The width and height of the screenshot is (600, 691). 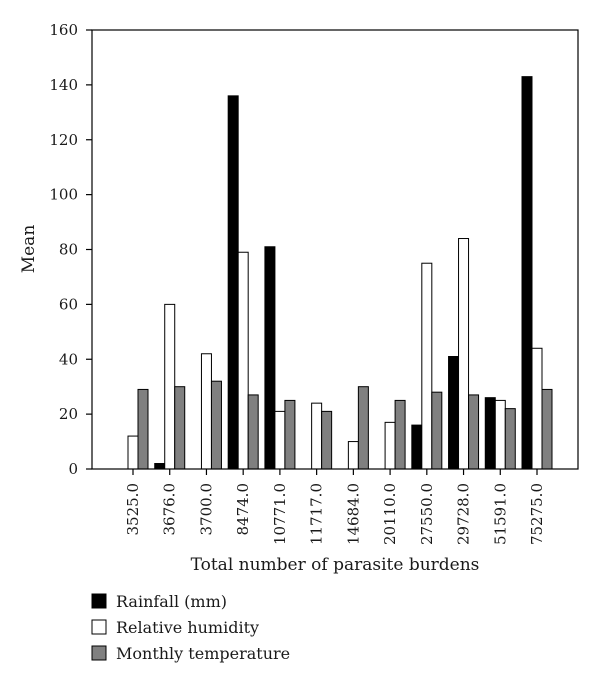 What do you see at coordinates (270, 358) in the screenshot?
I see `bar-rainfall-mm-10771.0` at bounding box center [270, 358].